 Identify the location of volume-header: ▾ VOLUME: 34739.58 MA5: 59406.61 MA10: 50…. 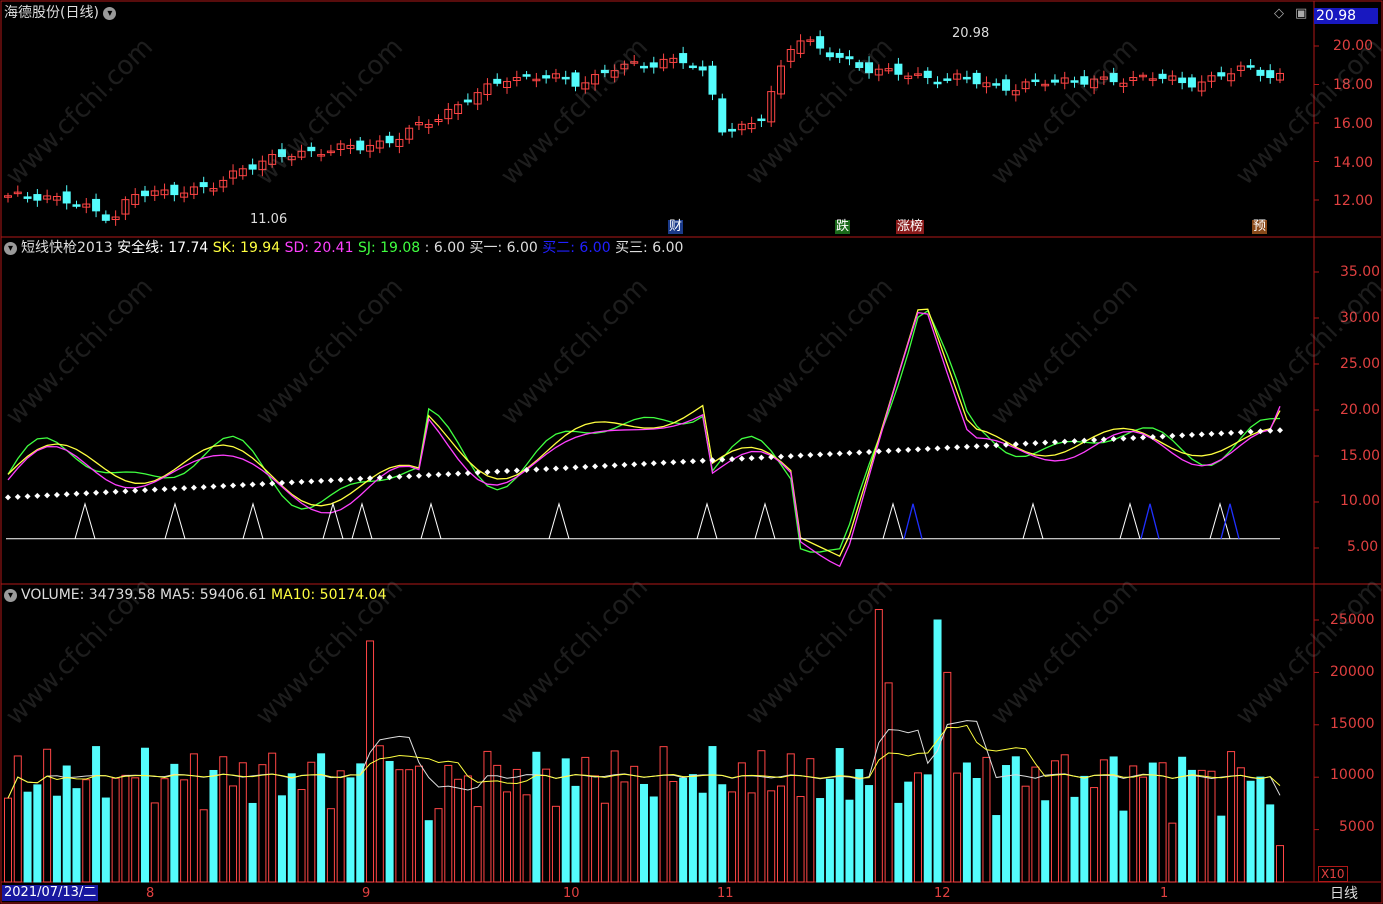
(195, 595).